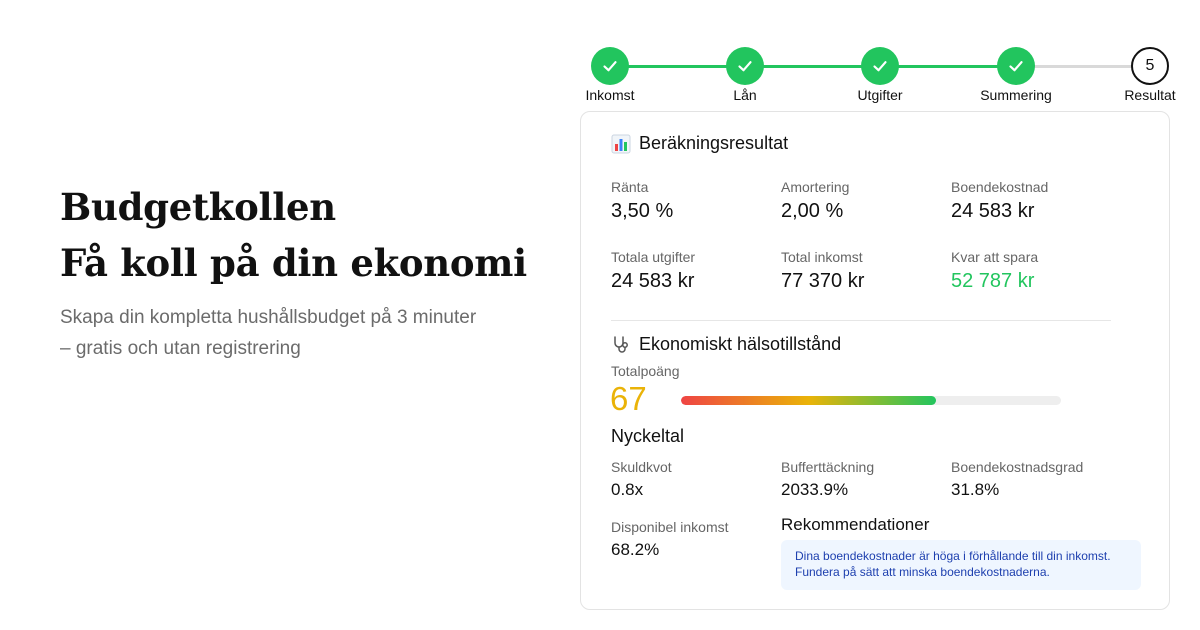 The image size is (1200, 630). What do you see at coordinates (180, 348) in the screenshot?
I see `hero-subtitle-line2: – gratis och utan registrering` at bounding box center [180, 348].